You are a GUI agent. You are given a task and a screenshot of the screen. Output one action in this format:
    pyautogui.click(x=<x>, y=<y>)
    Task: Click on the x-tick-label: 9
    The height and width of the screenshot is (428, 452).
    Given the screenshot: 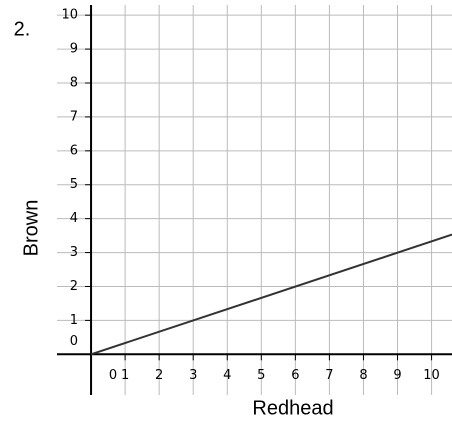 What is the action you would take?
    pyautogui.click(x=397, y=375)
    